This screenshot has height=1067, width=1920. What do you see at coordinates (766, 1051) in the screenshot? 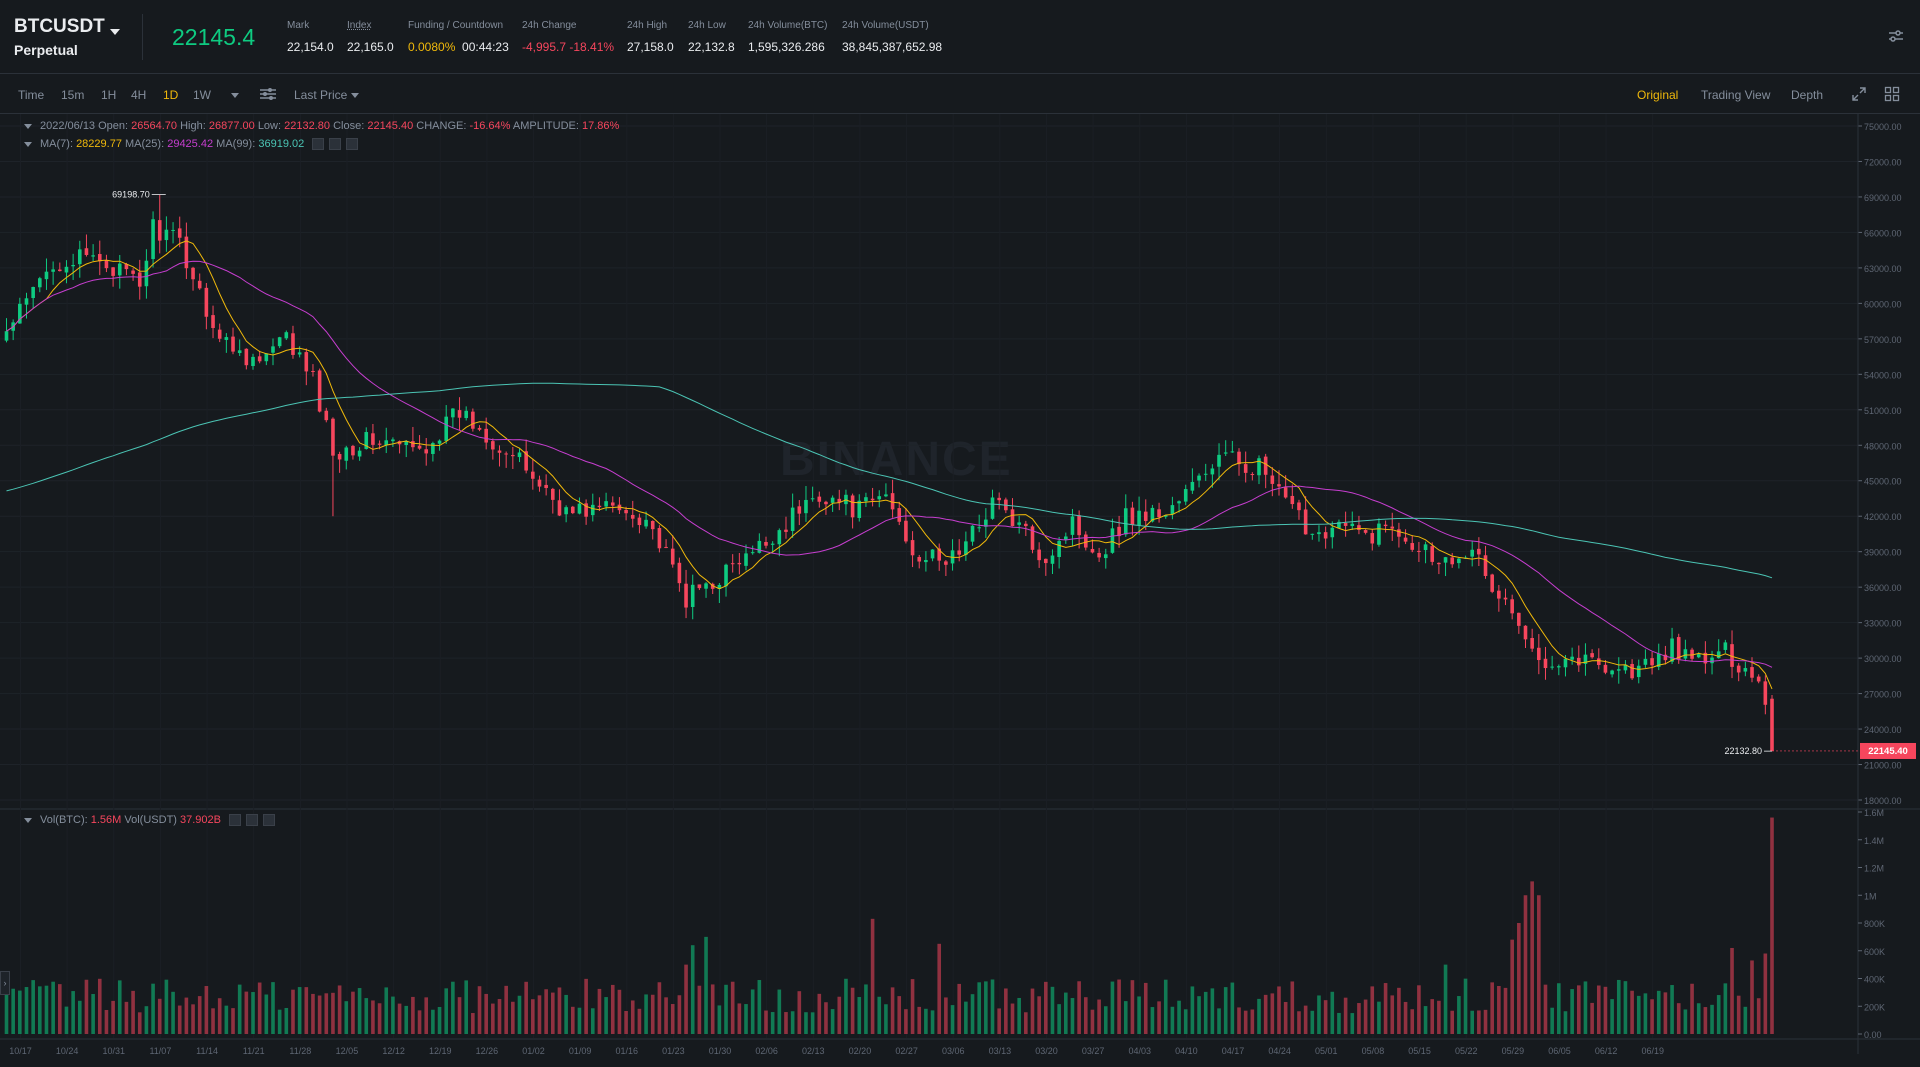
I see `time-axis-label: 02/06` at bounding box center [766, 1051].